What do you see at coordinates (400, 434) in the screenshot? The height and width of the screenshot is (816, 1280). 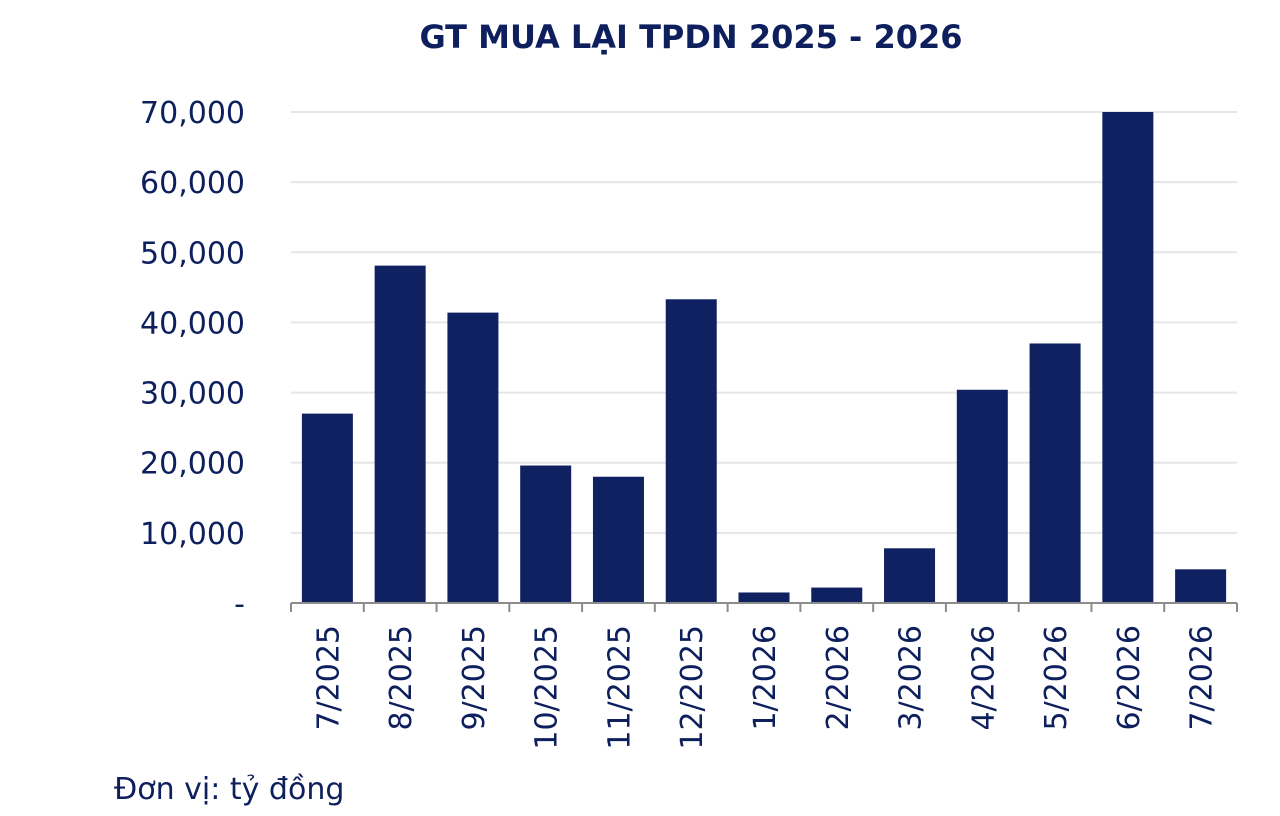 I see `bar-8-2025` at bounding box center [400, 434].